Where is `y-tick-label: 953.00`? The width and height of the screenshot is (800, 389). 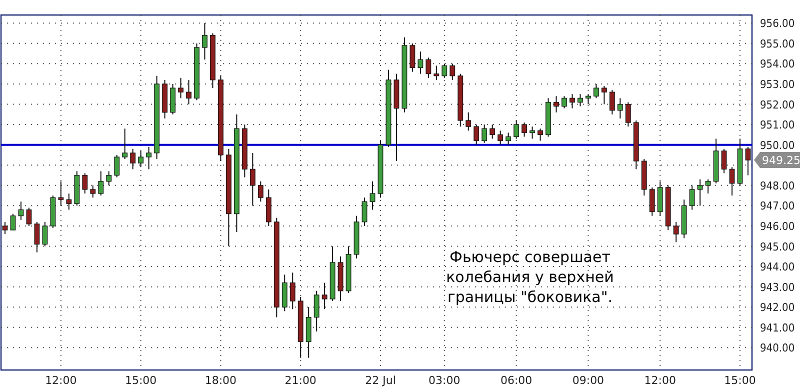
y-tick-label: 953.00 is located at coordinates (777, 84).